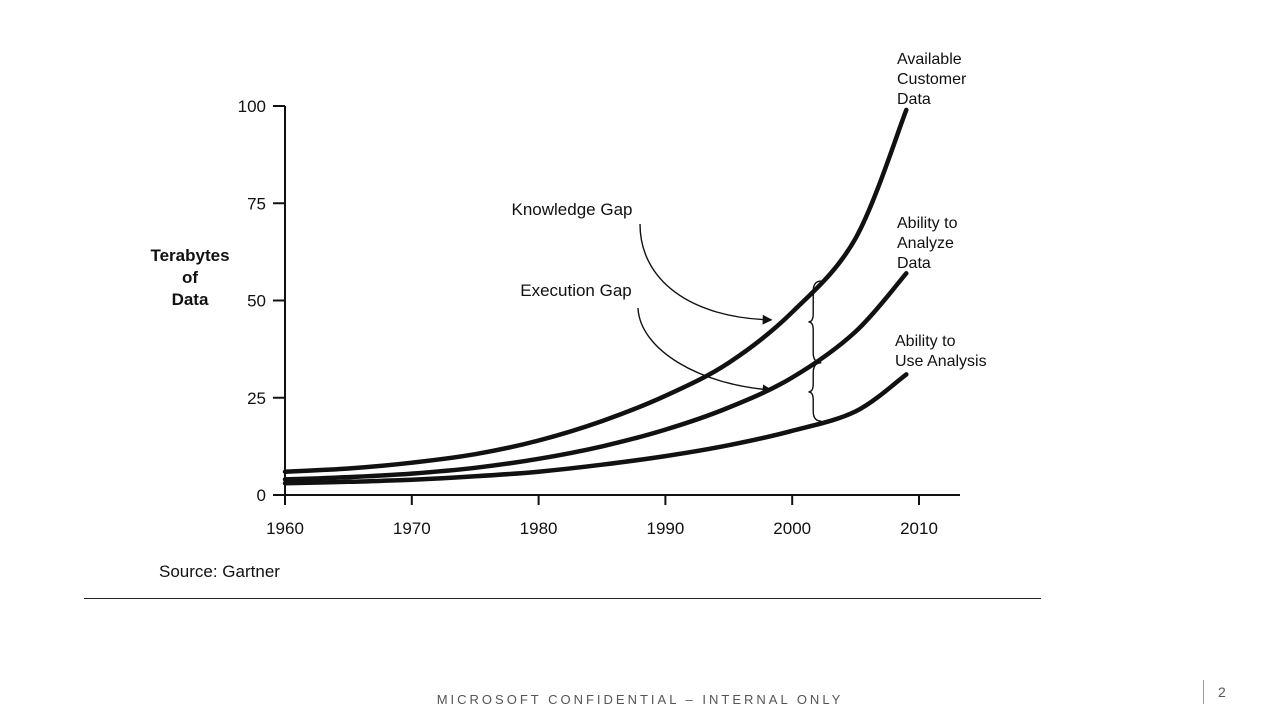 The height and width of the screenshot is (720, 1280). I want to click on x-tick-label: 1980, so click(539, 528).